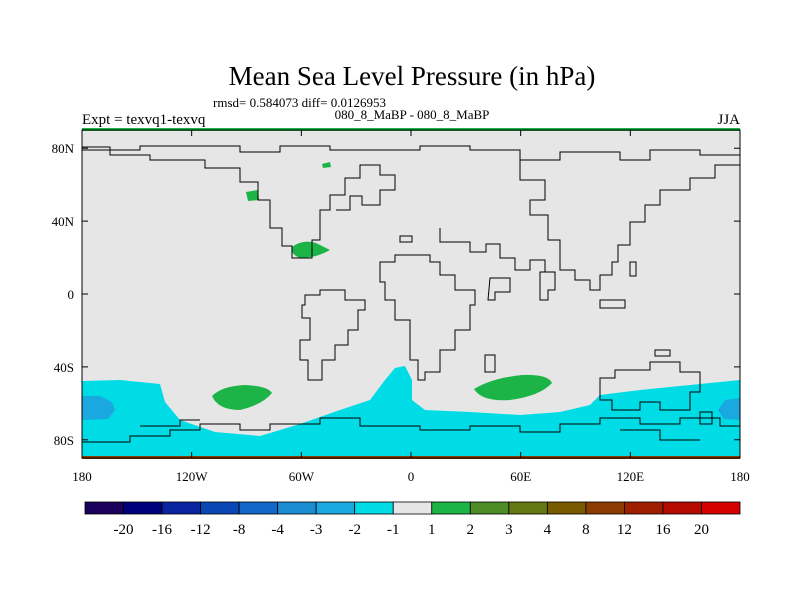 This screenshot has width=800, height=605. I want to click on colorbar-label: 20, so click(701, 530).